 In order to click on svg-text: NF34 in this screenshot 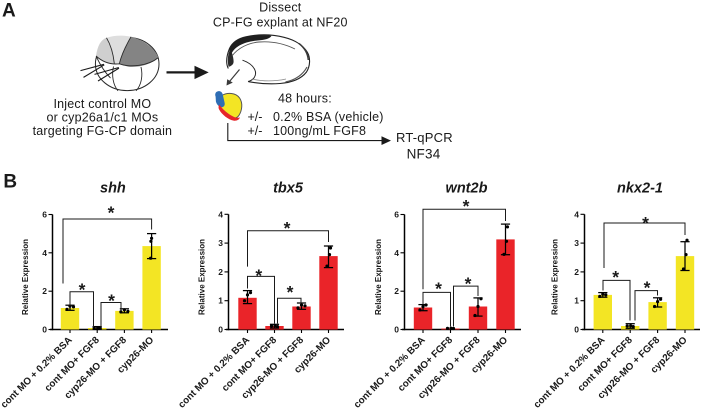, I will do `click(424, 154)`.